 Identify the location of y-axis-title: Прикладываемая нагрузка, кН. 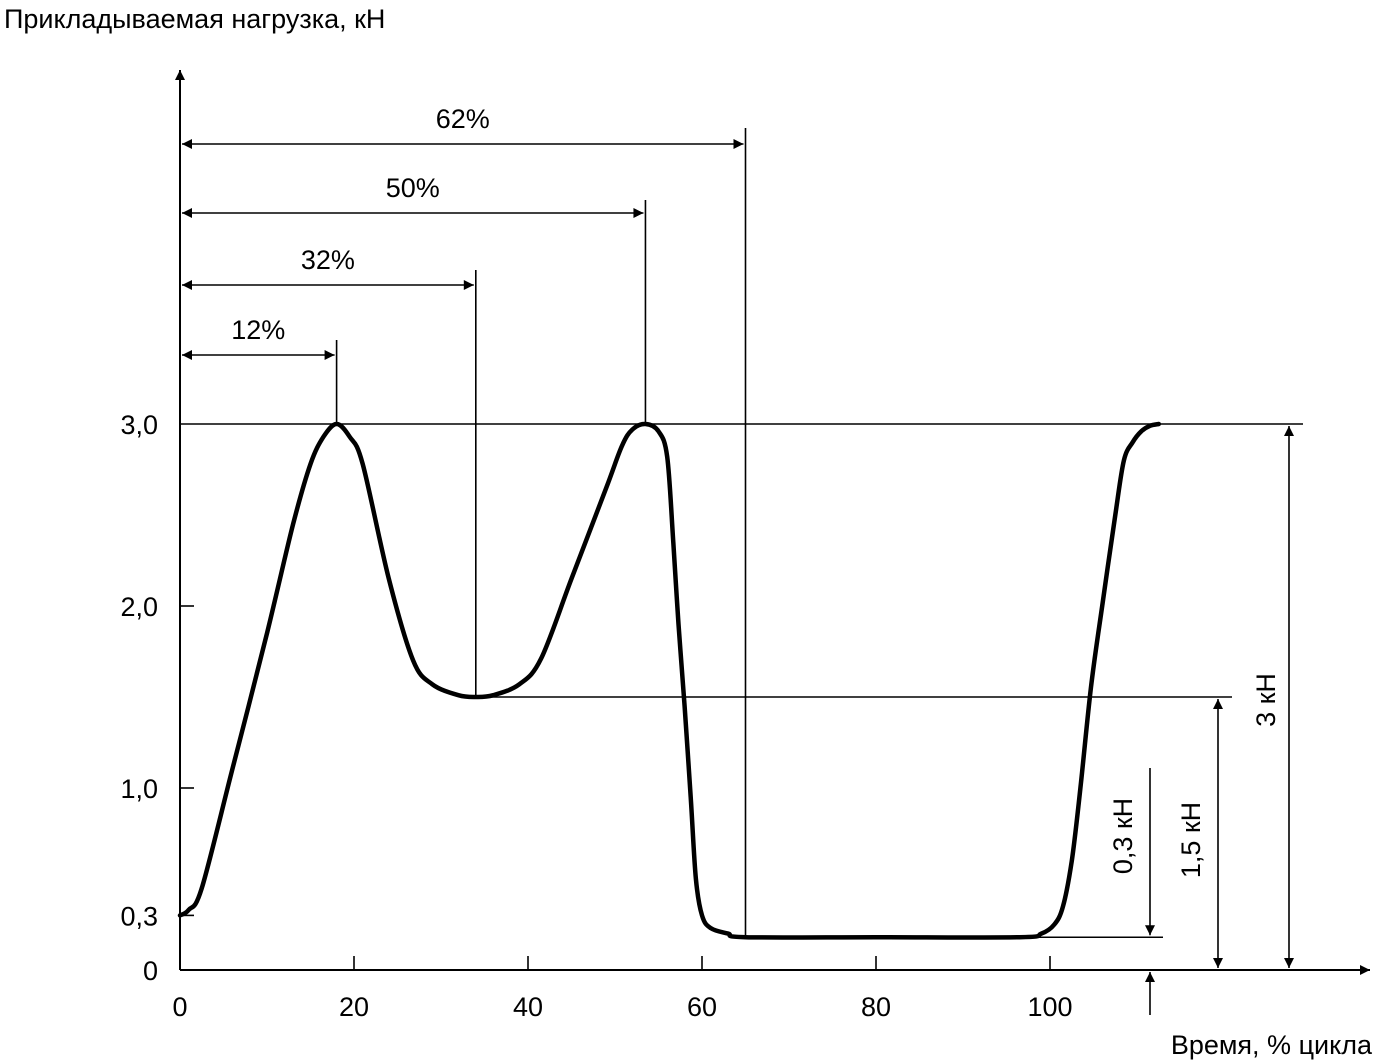
(194, 19).